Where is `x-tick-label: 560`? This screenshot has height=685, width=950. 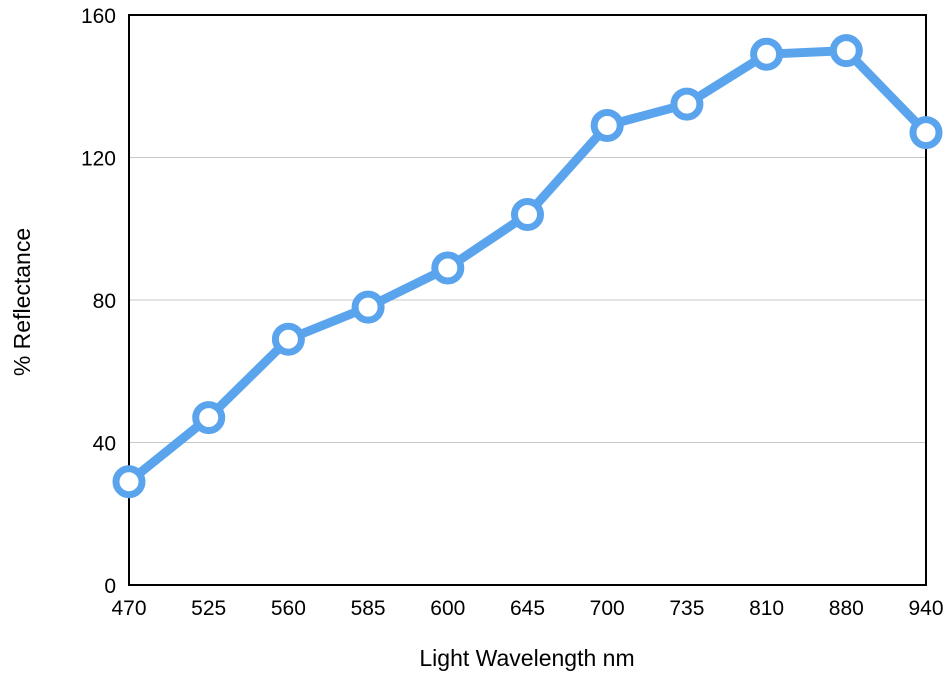 x-tick-label: 560 is located at coordinates (288, 608).